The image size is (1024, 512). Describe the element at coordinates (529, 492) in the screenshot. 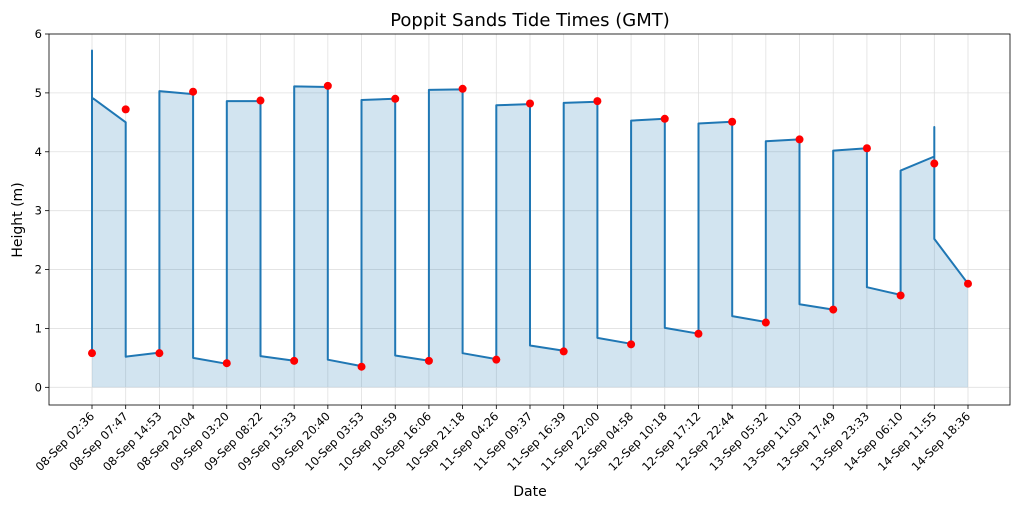

I see `x-axis-label: Date` at that location.